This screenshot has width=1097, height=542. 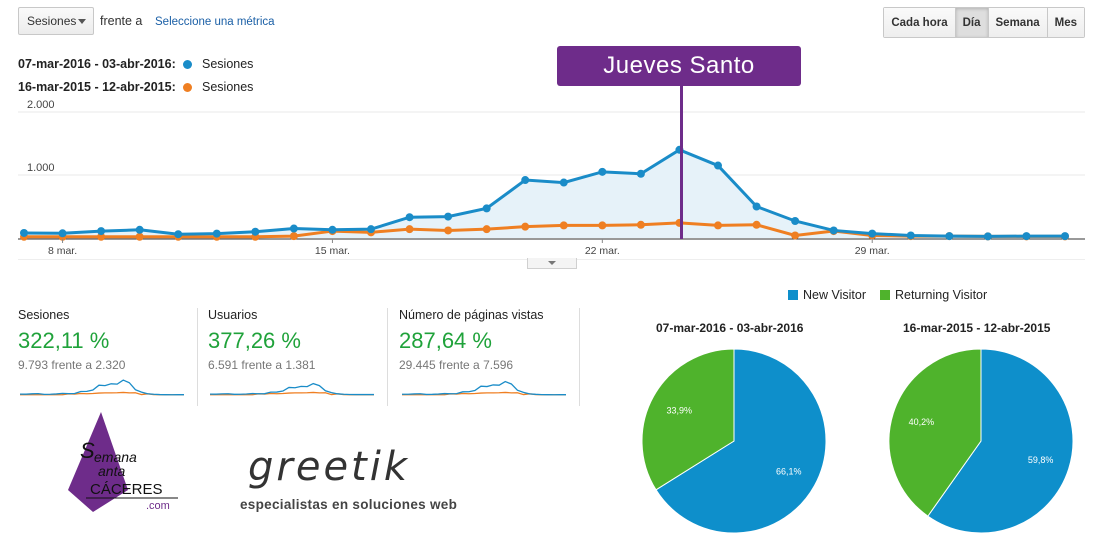 I want to click on kpi-sessions: Sesiones 322,11 % 9.793 frente a 2.320, so click(x=108, y=340).